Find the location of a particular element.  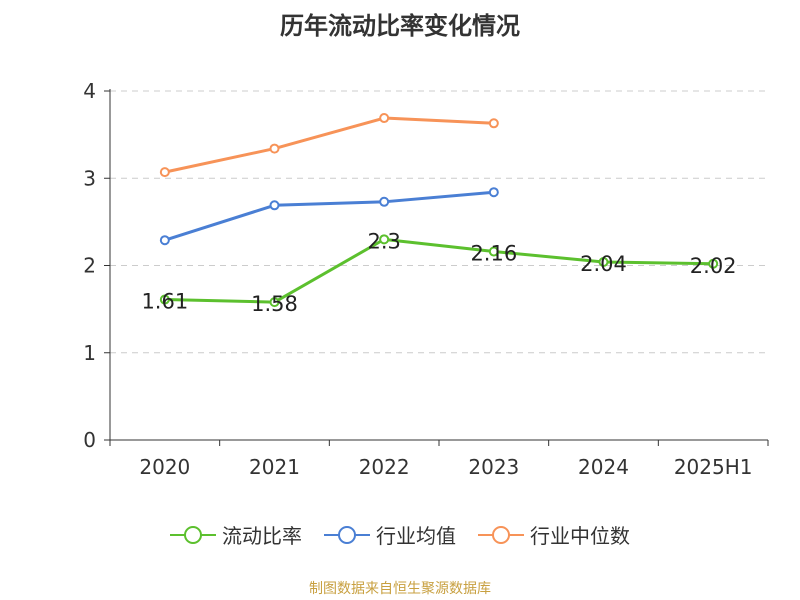

legend-swatch-industry-mean-icon is located at coordinates (347, 534).